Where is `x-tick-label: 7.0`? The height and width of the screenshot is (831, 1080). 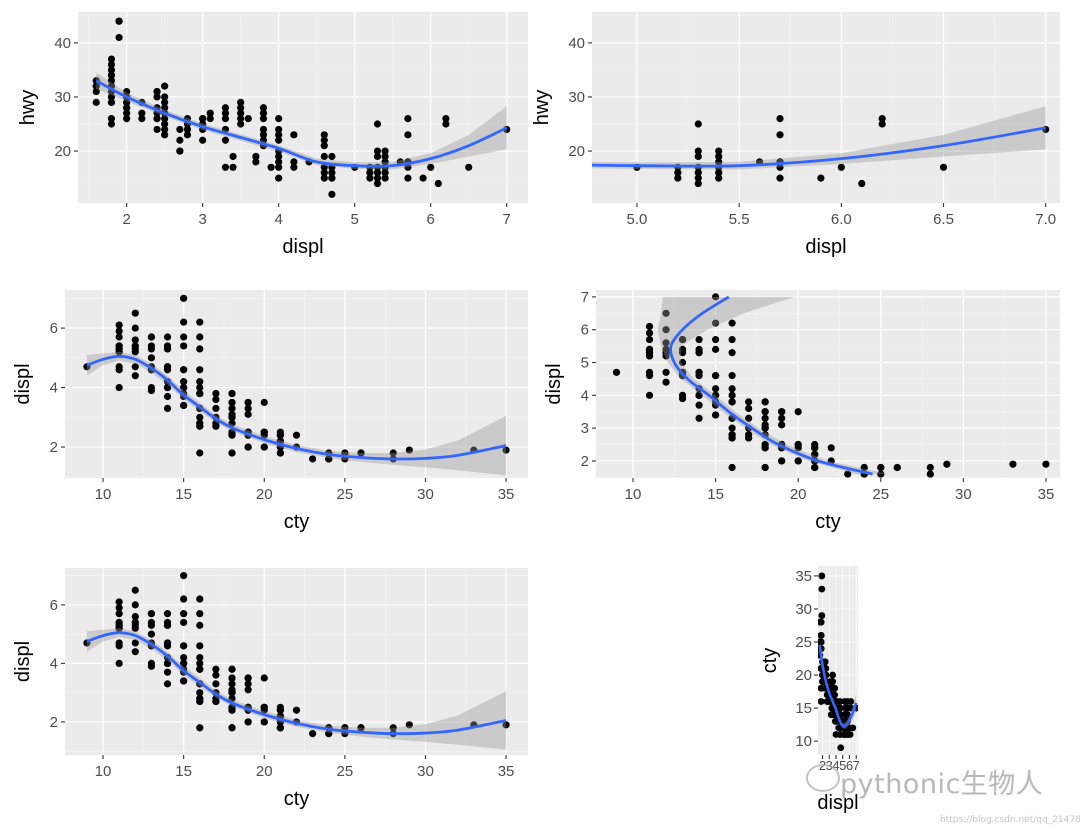
x-tick-label: 7.0 is located at coordinates (1045, 219).